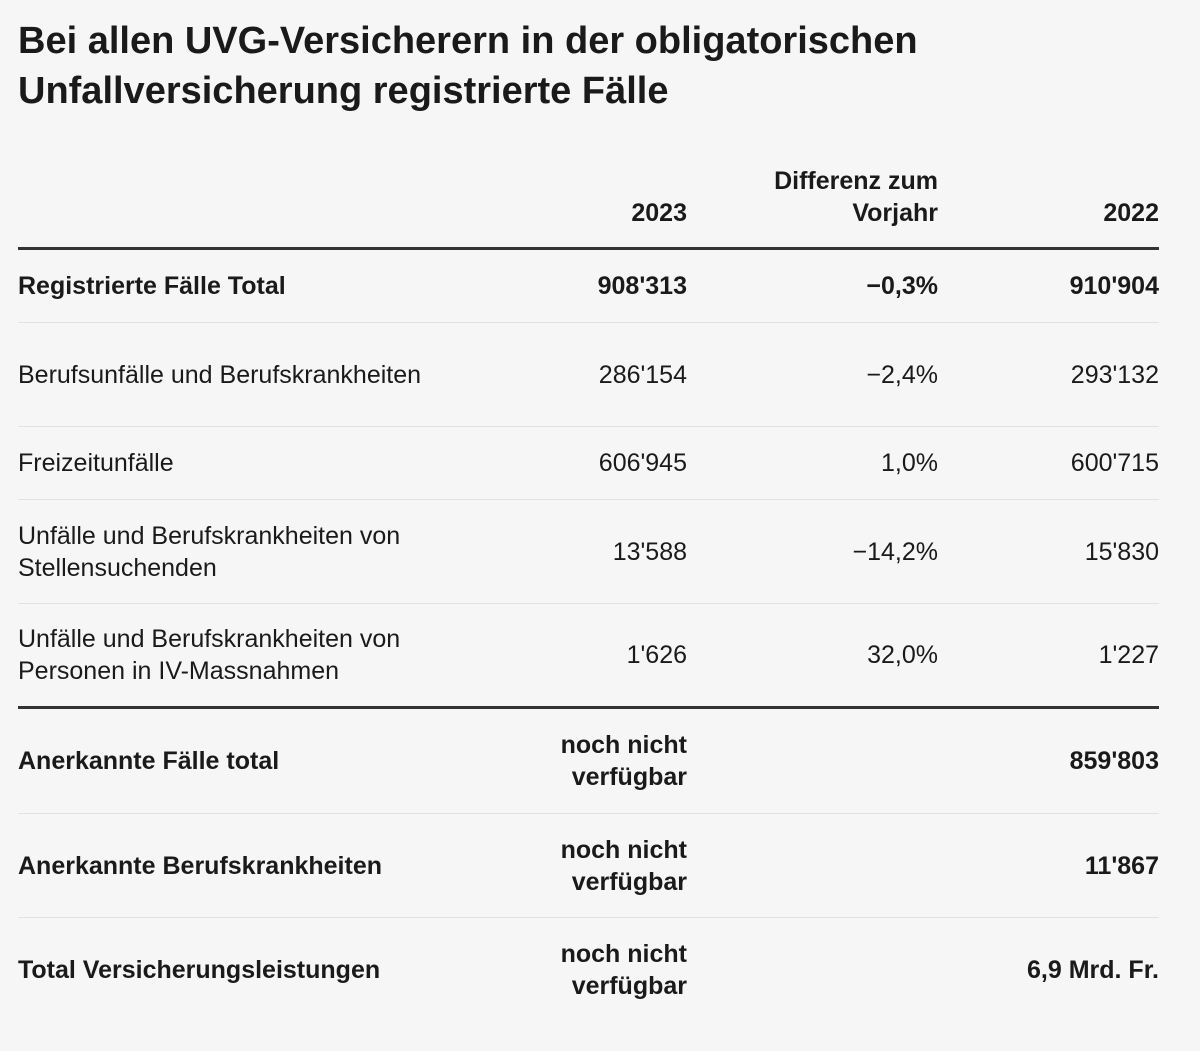 This screenshot has height=1051, width=1200. I want to click on cell-diff: 32,0%, so click(812, 656).